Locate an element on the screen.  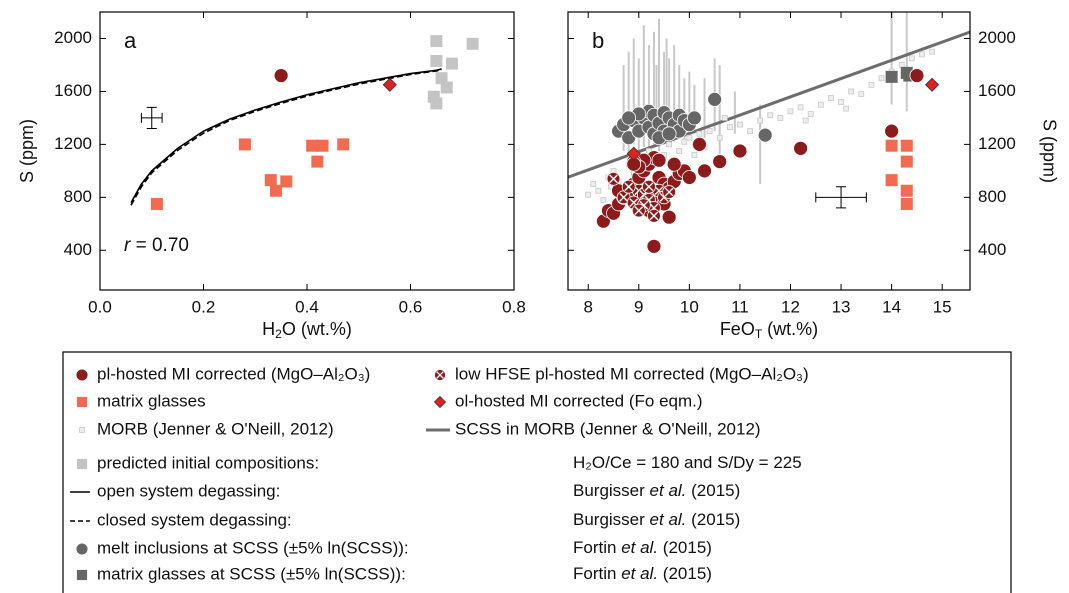
x-tick-label: 0.6 is located at coordinates (411, 306).